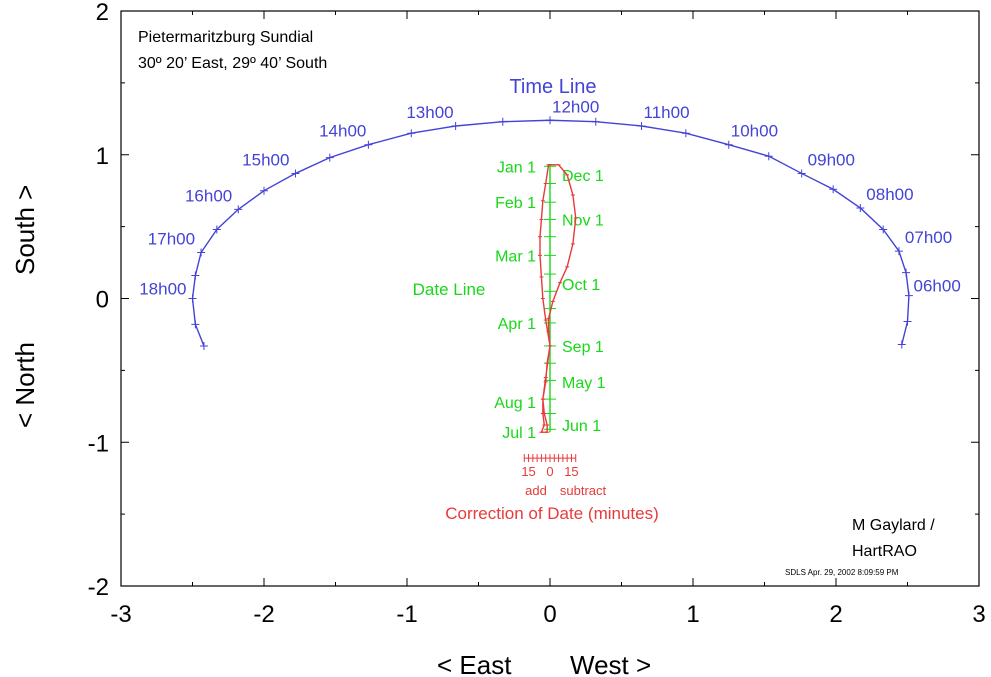  Describe the element at coordinates (552, 87) in the screenshot. I see `time-line-label: Time Line` at that location.